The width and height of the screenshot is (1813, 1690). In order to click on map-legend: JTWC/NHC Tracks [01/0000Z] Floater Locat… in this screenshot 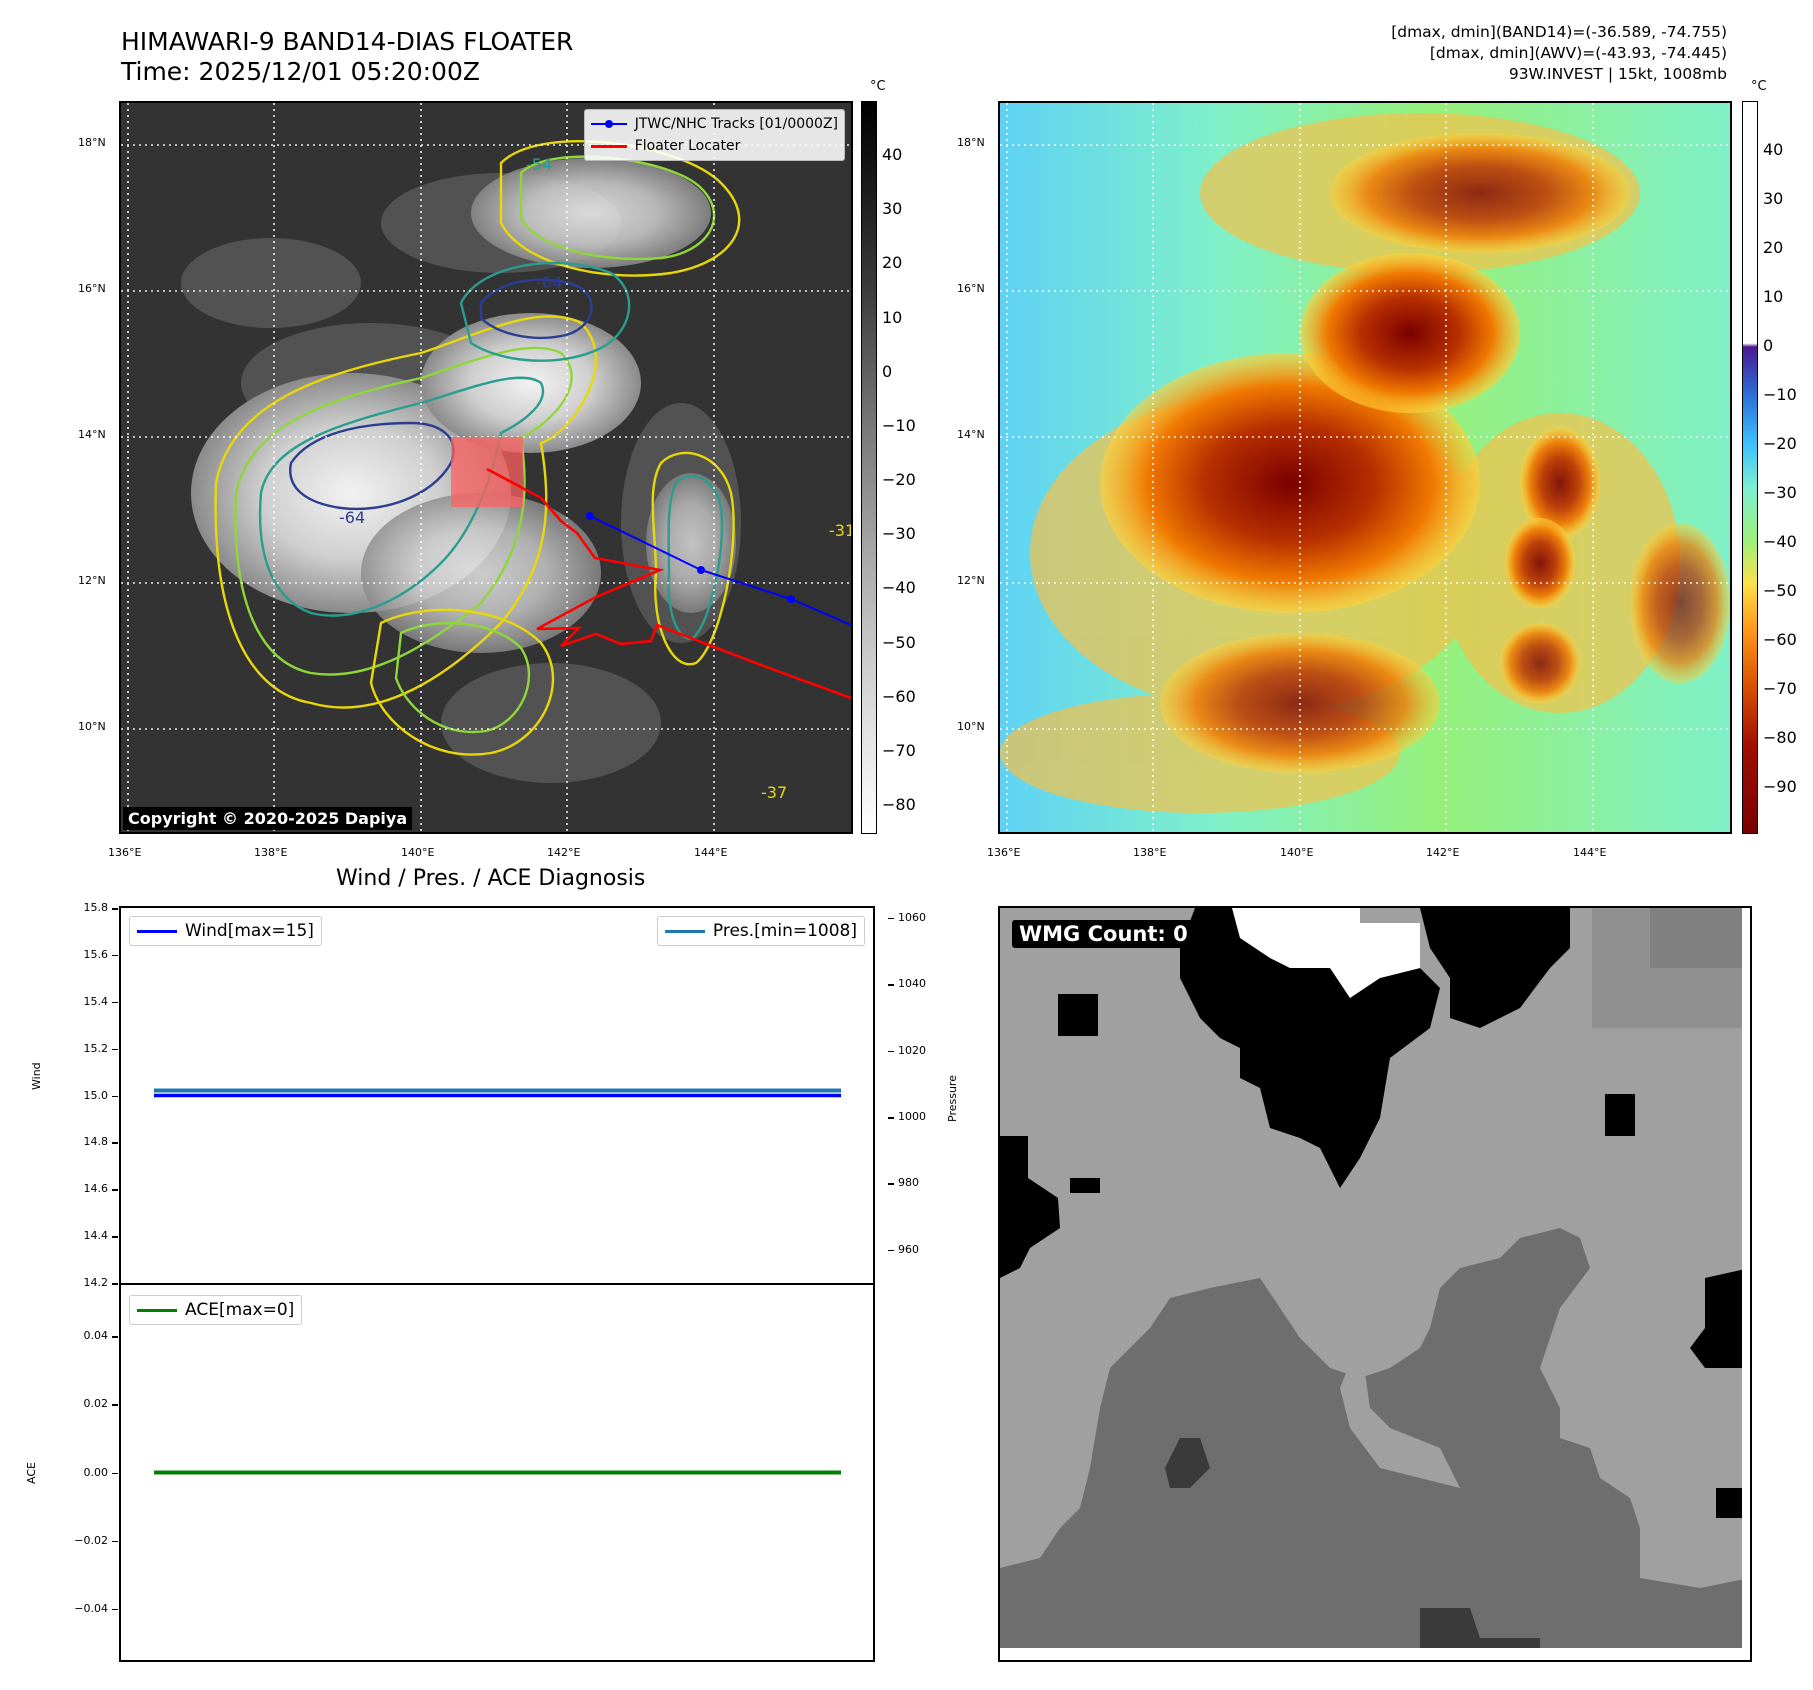, I will do `click(714, 135)`.